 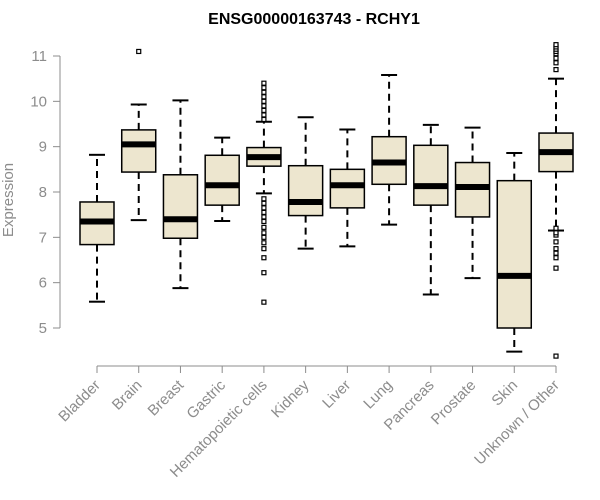 What do you see at coordinates (43, 192) in the screenshot?
I see `y-tick-label: 8` at bounding box center [43, 192].